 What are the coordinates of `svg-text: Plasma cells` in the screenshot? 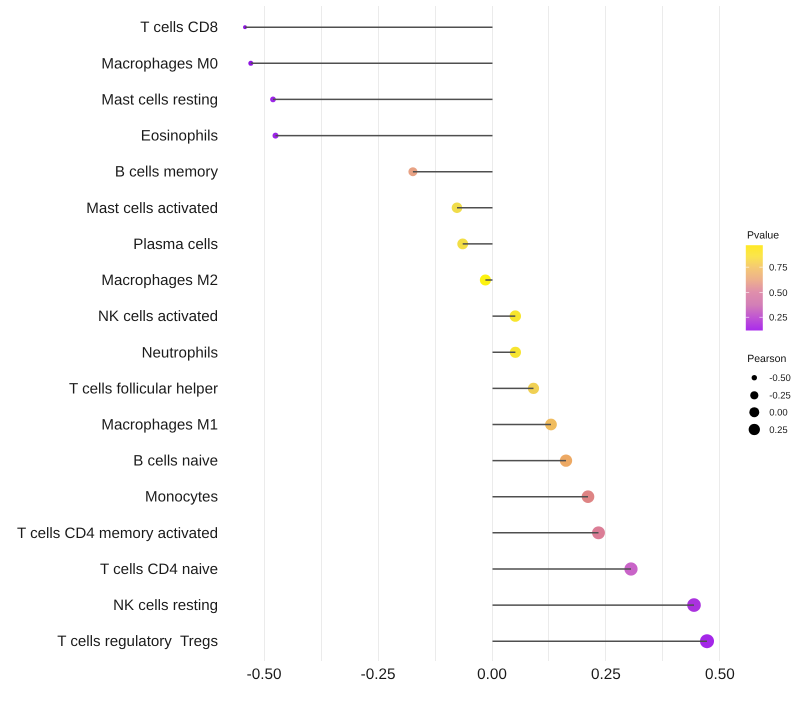 It's located at (175, 244).